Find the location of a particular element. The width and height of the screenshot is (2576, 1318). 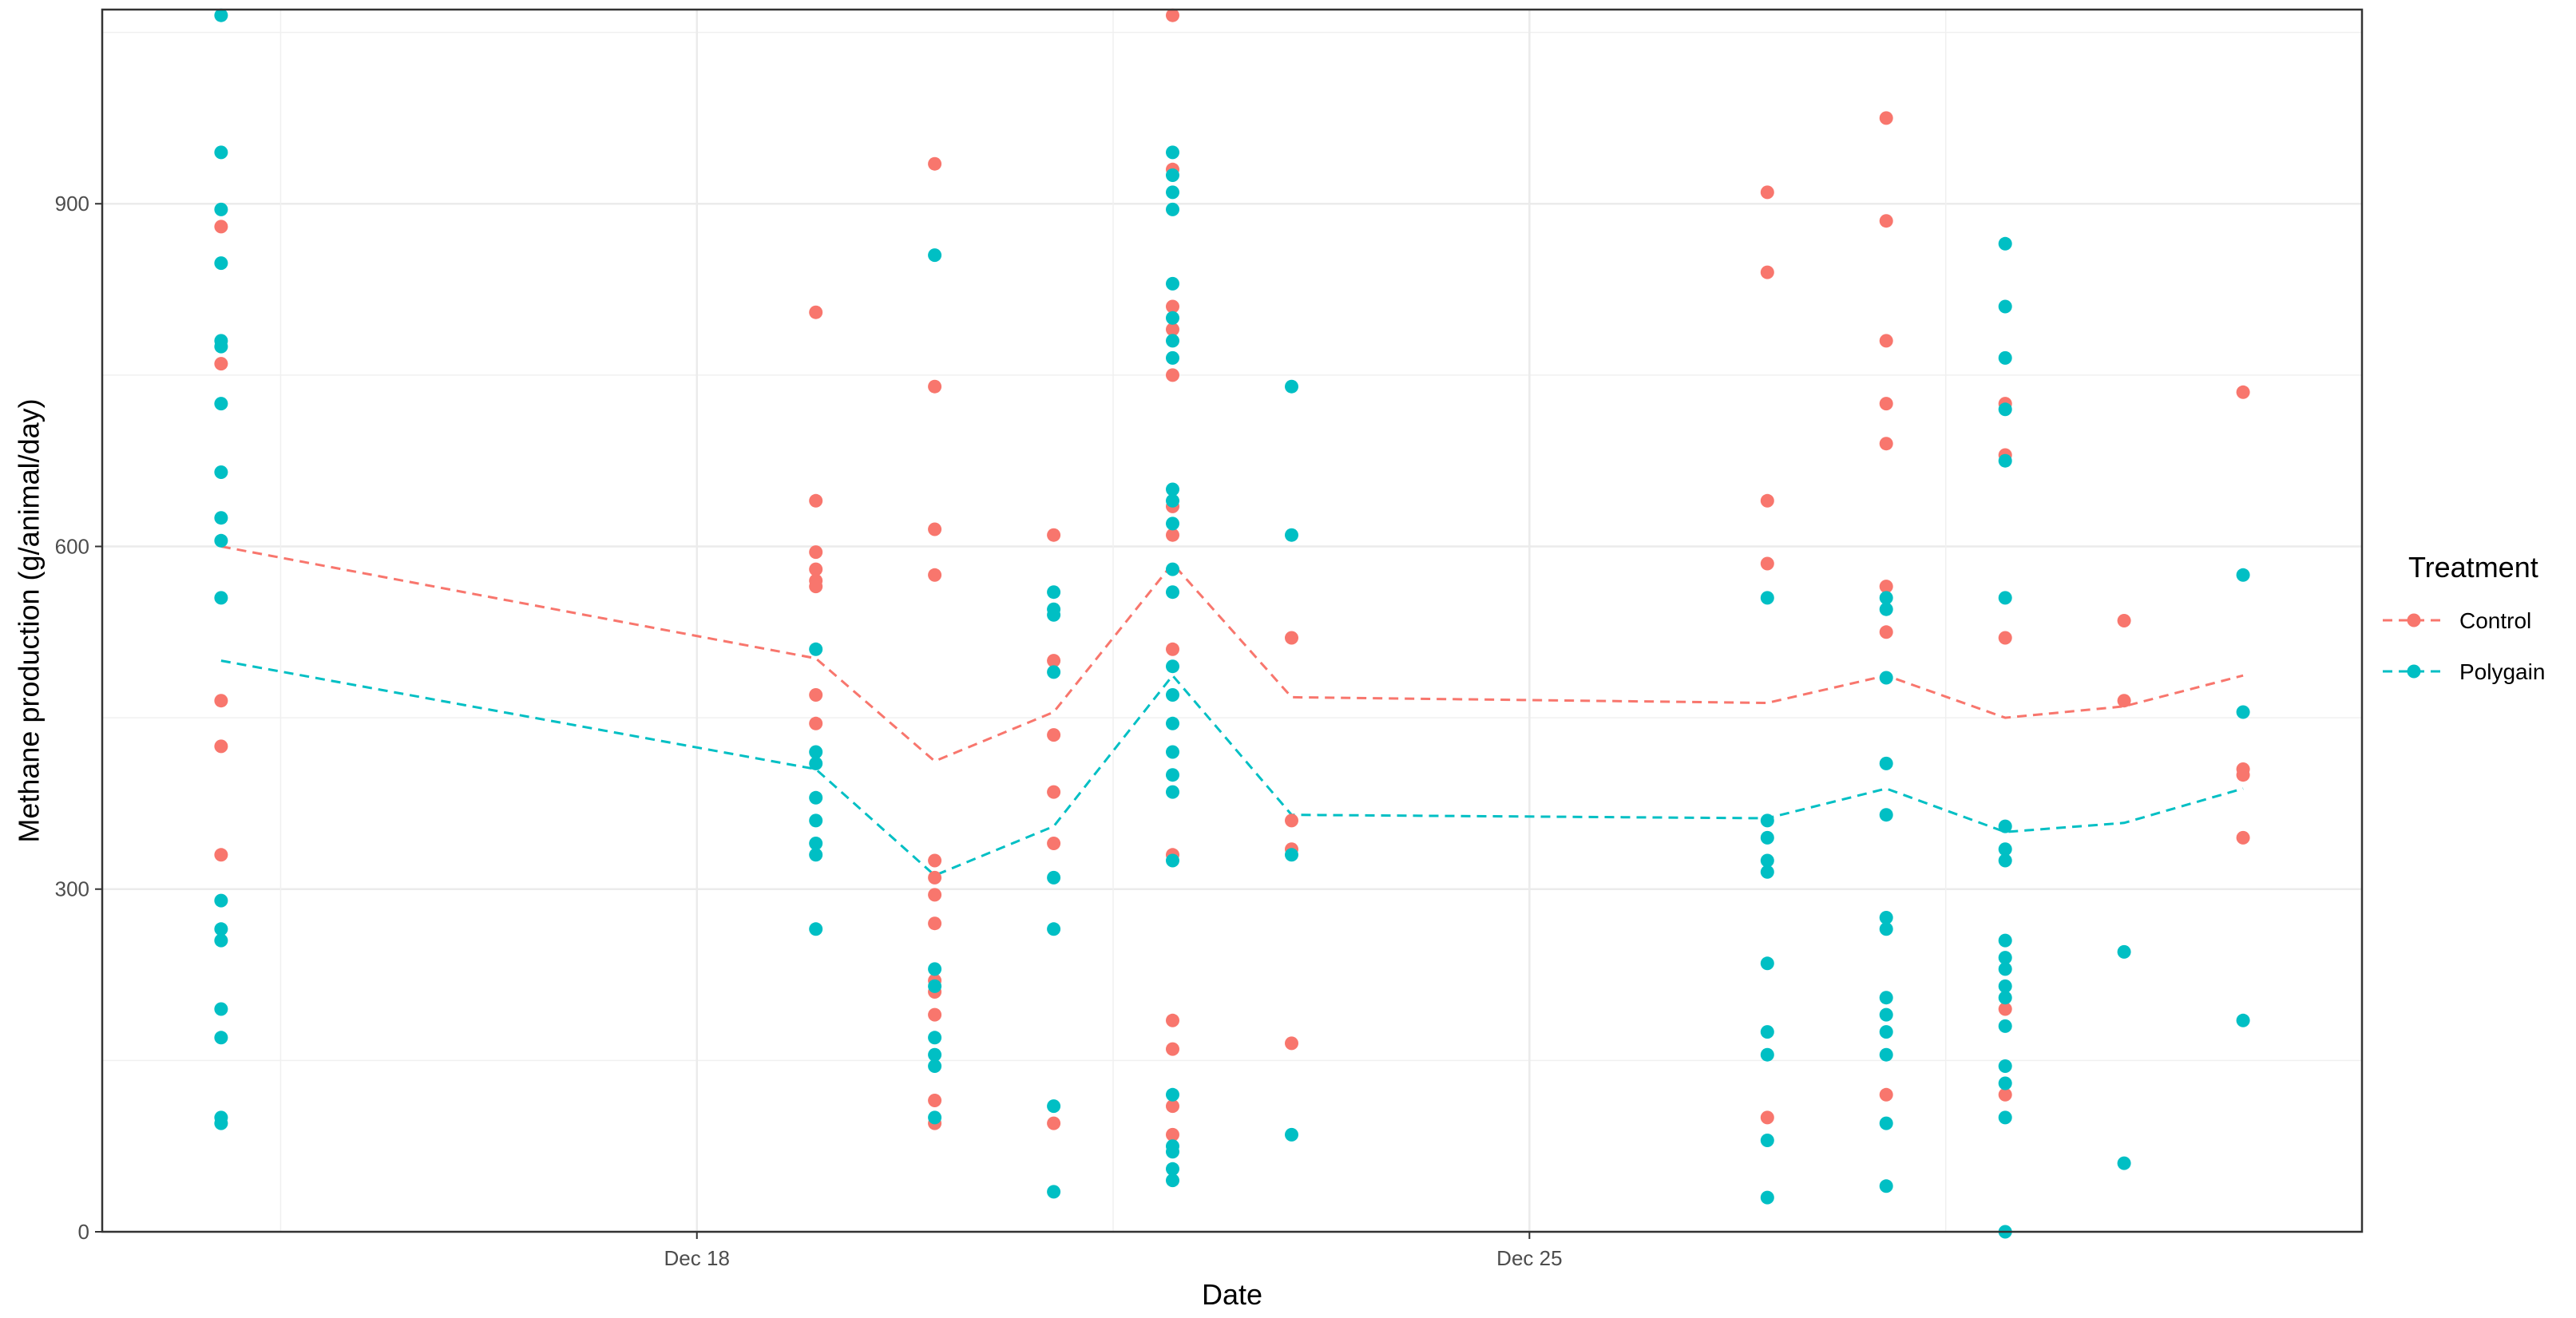

x-tick-label: Dec 25 is located at coordinates (1529, 1258).